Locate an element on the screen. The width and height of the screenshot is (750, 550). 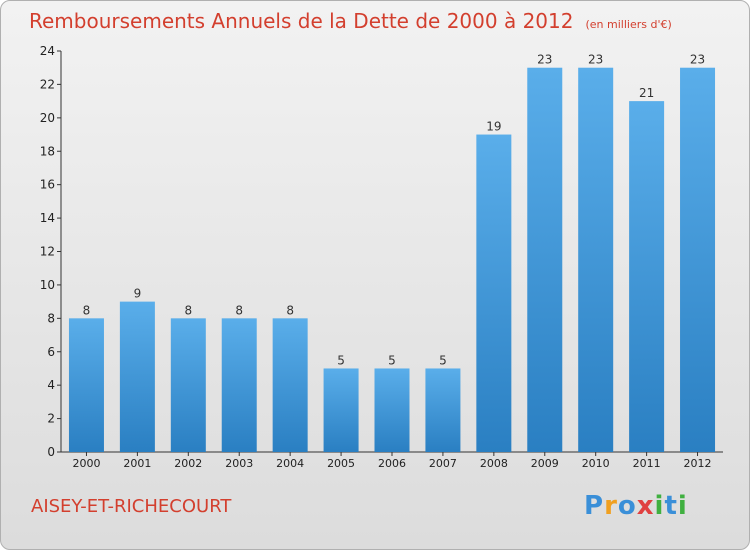
x-tick-label: 2004 is located at coordinates (290, 463).